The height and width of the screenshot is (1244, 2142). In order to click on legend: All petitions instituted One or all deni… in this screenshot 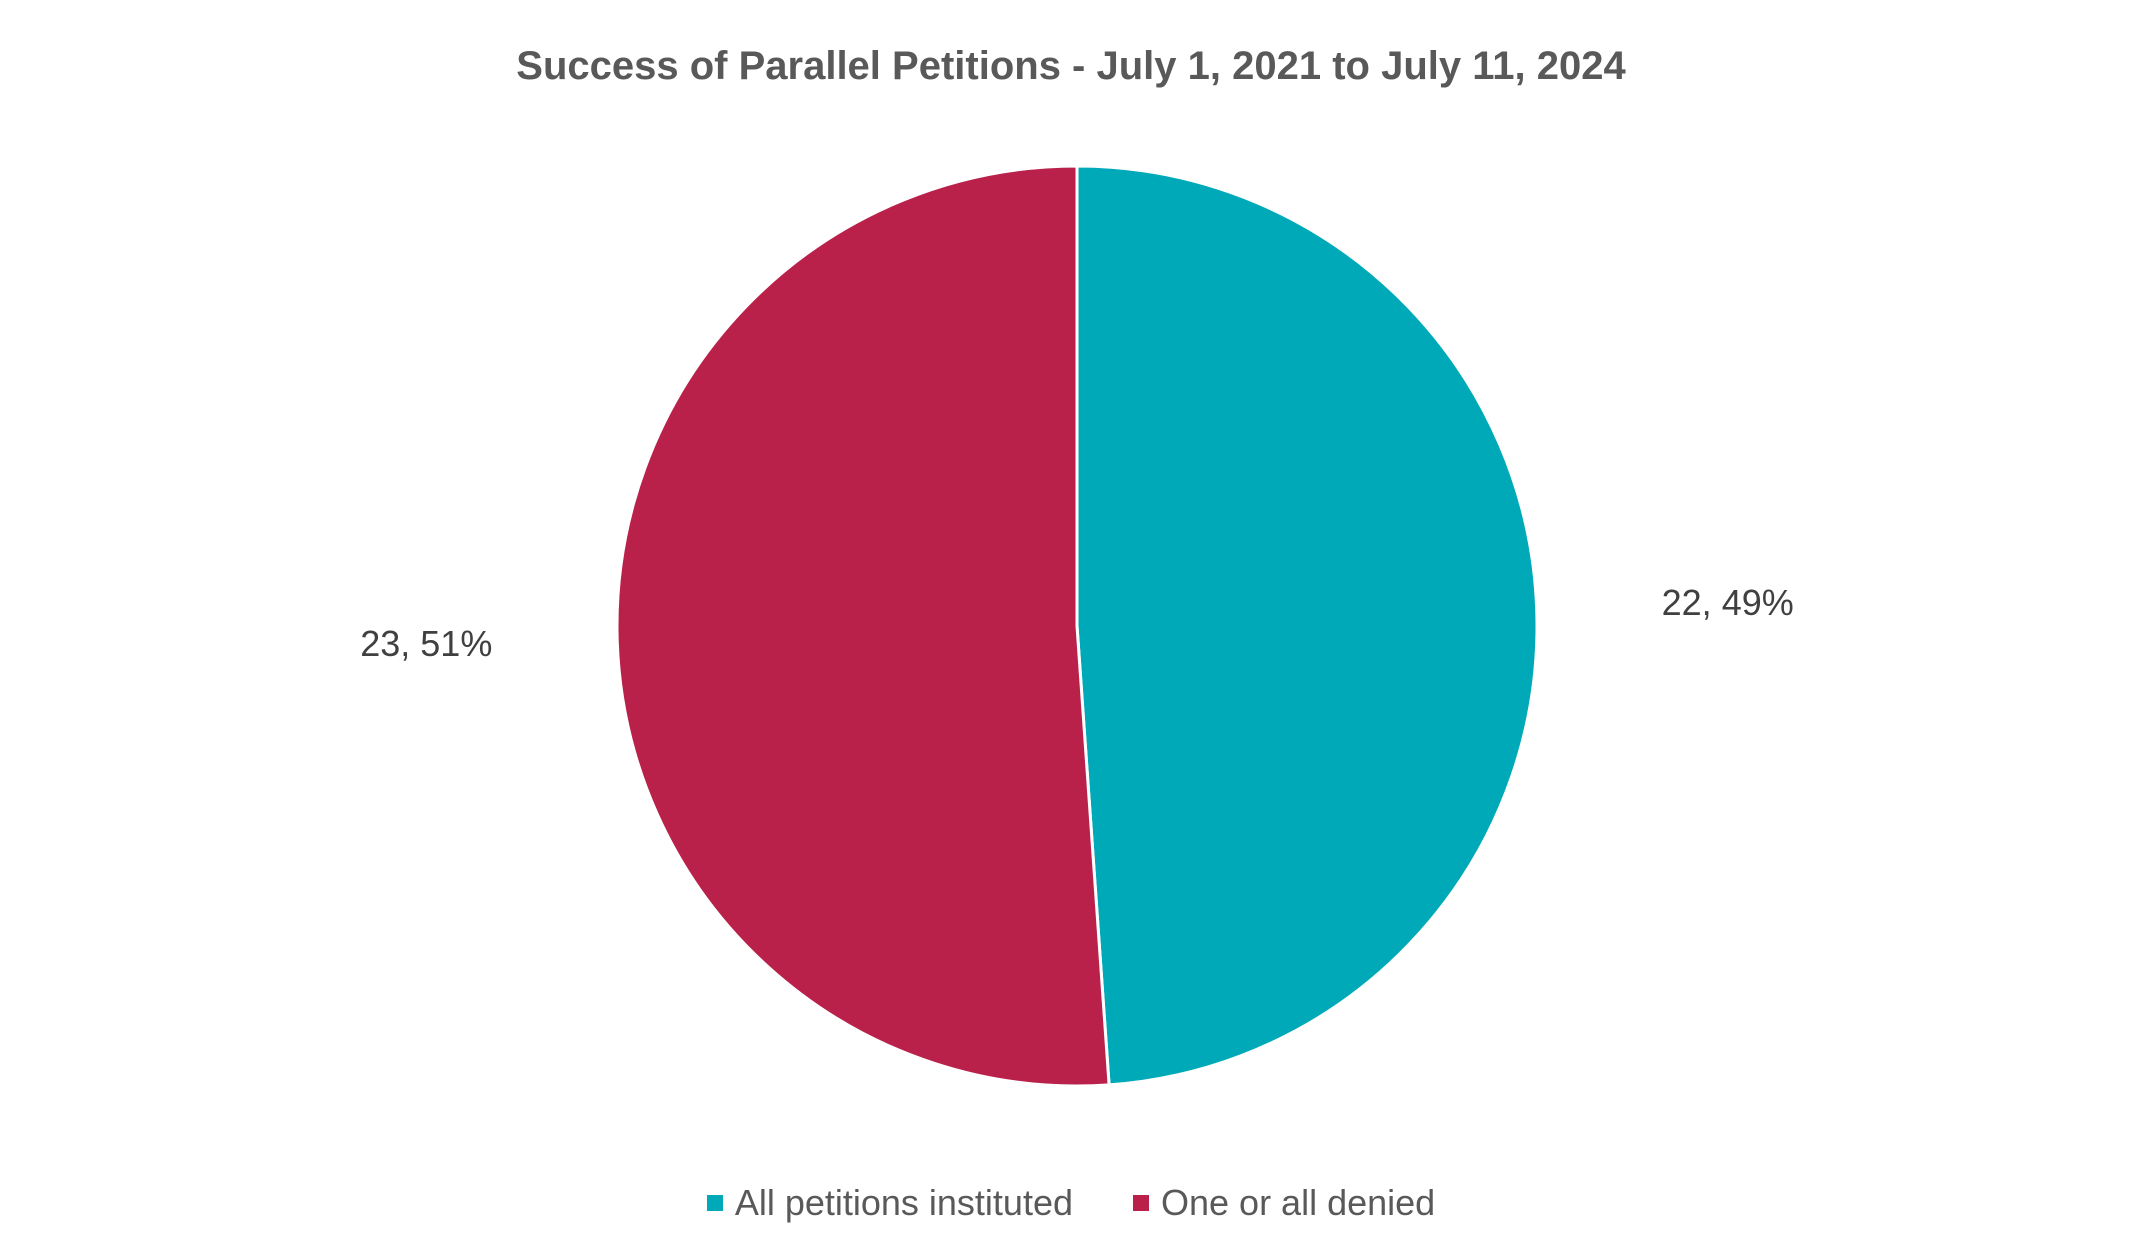, I will do `click(1071, 1203)`.